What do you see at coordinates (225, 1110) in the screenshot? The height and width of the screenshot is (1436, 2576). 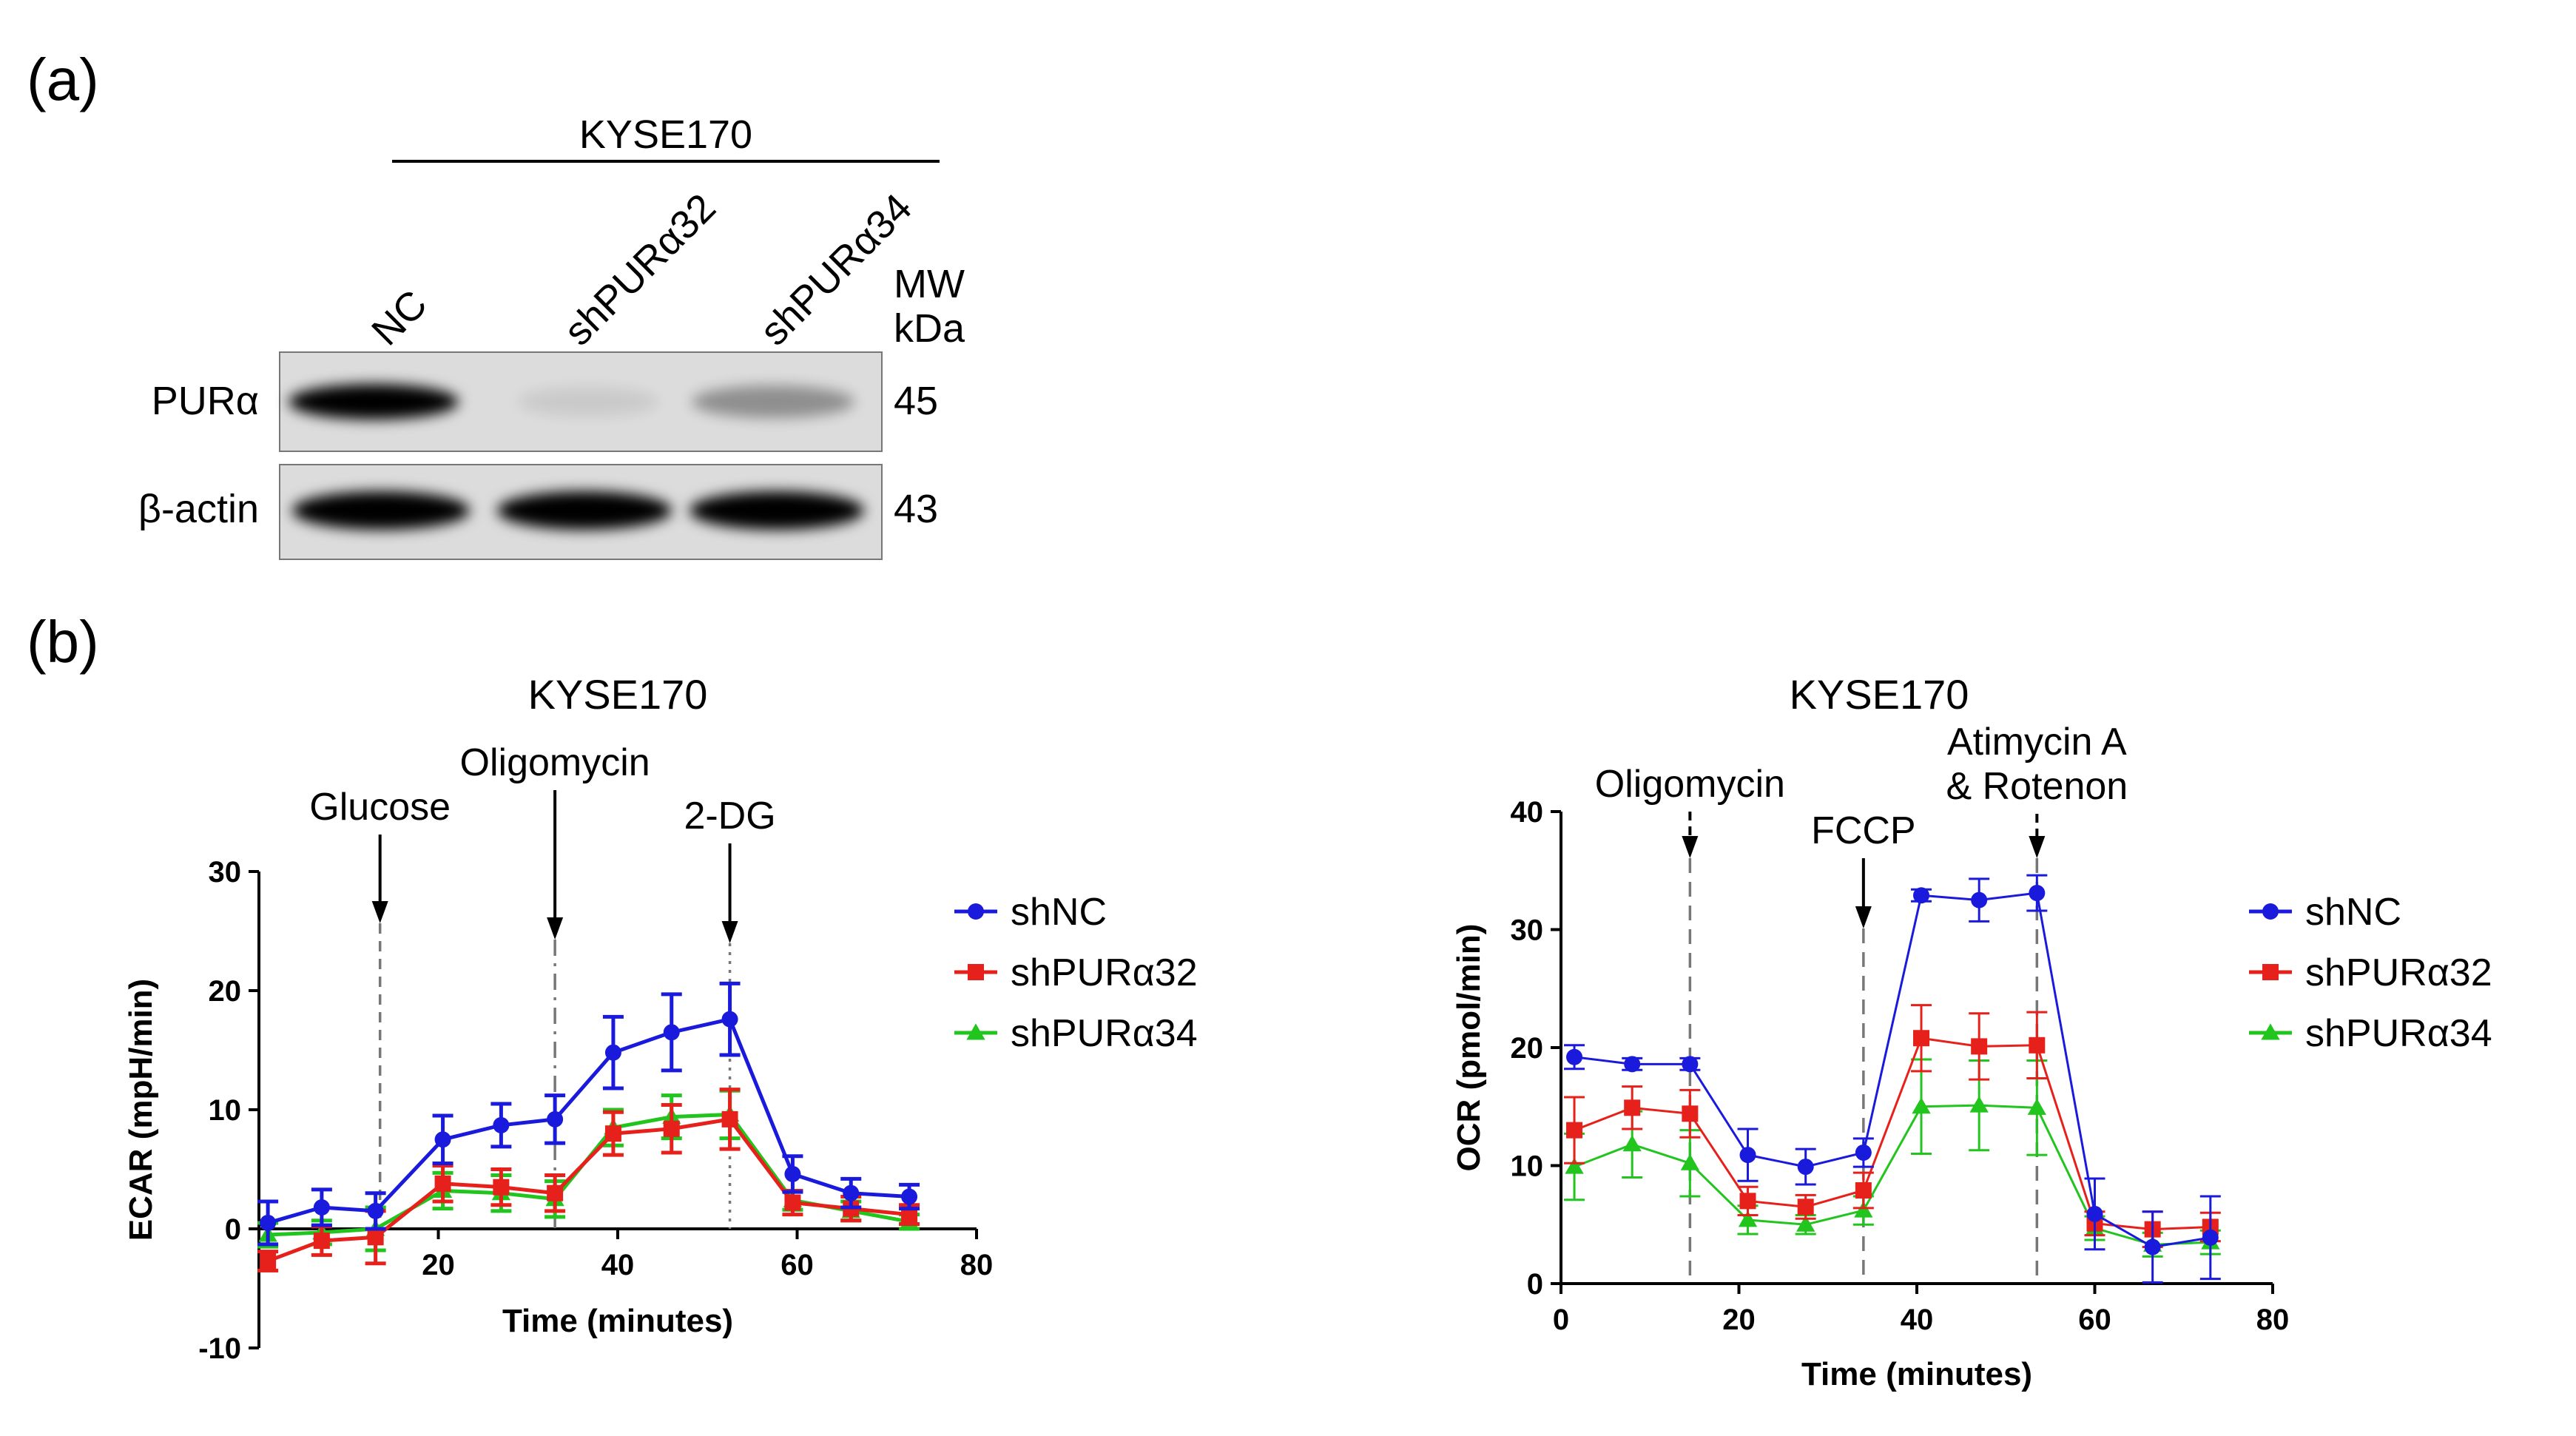 I see `y-tick-label: 10` at bounding box center [225, 1110].